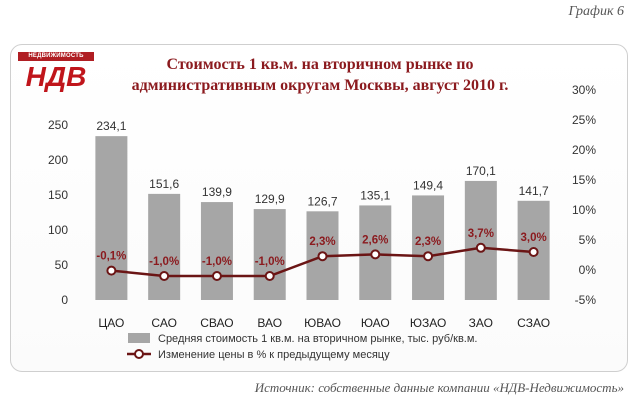  What do you see at coordinates (111, 323) in the screenshot?
I see `x-tick-label: ЦАО` at bounding box center [111, 323].